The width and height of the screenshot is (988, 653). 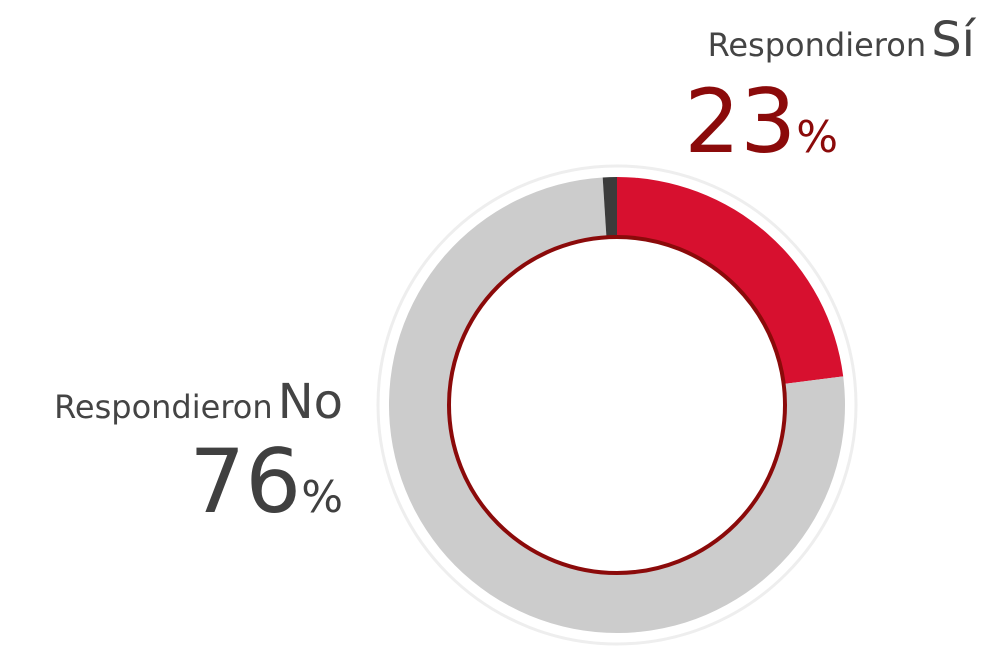 I want to click on value-label: 76, so click(x=245, y=481).